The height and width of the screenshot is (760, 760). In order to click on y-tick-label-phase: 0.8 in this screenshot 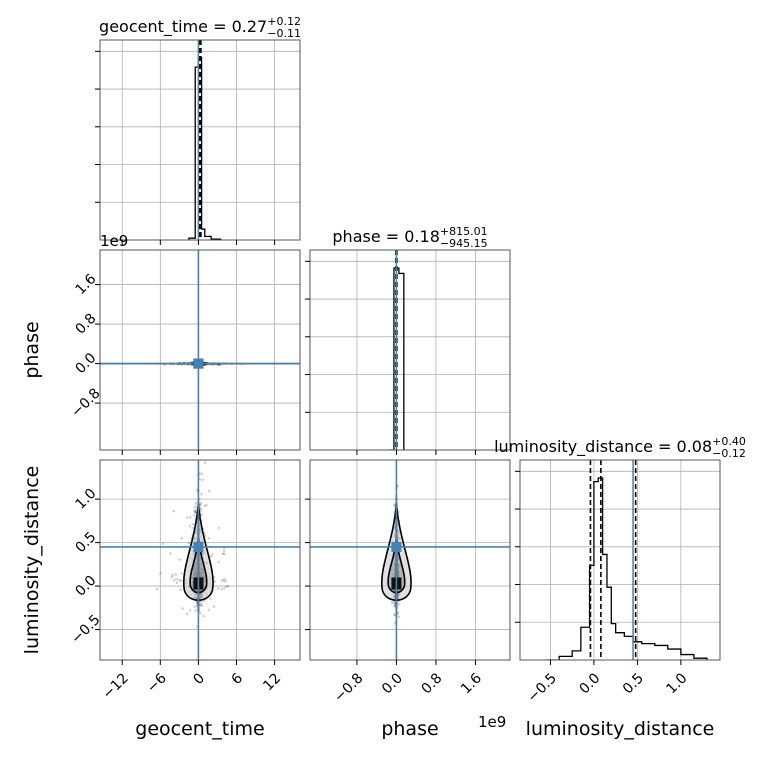, I will do `click(85, 324)`.